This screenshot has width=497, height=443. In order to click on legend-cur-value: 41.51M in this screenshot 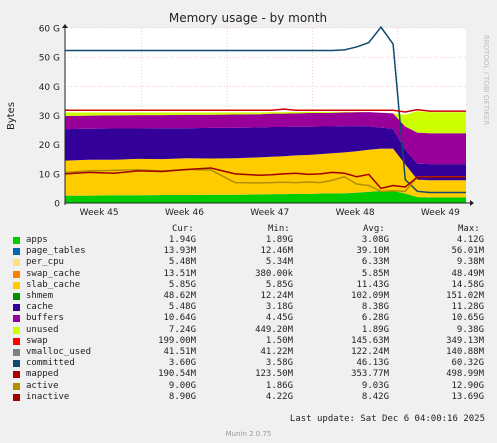, I will do `click(179, 352)`.